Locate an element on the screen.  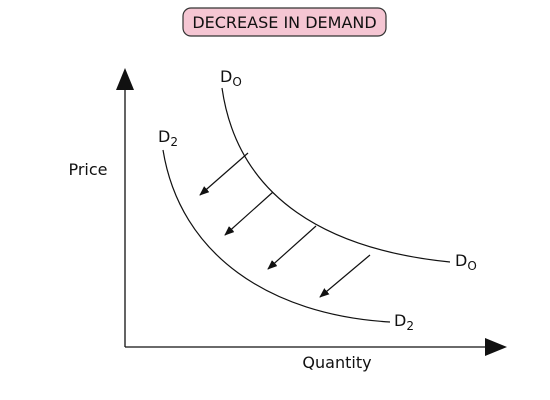
y-axis-label: Price is located at coordinates (87, 169).